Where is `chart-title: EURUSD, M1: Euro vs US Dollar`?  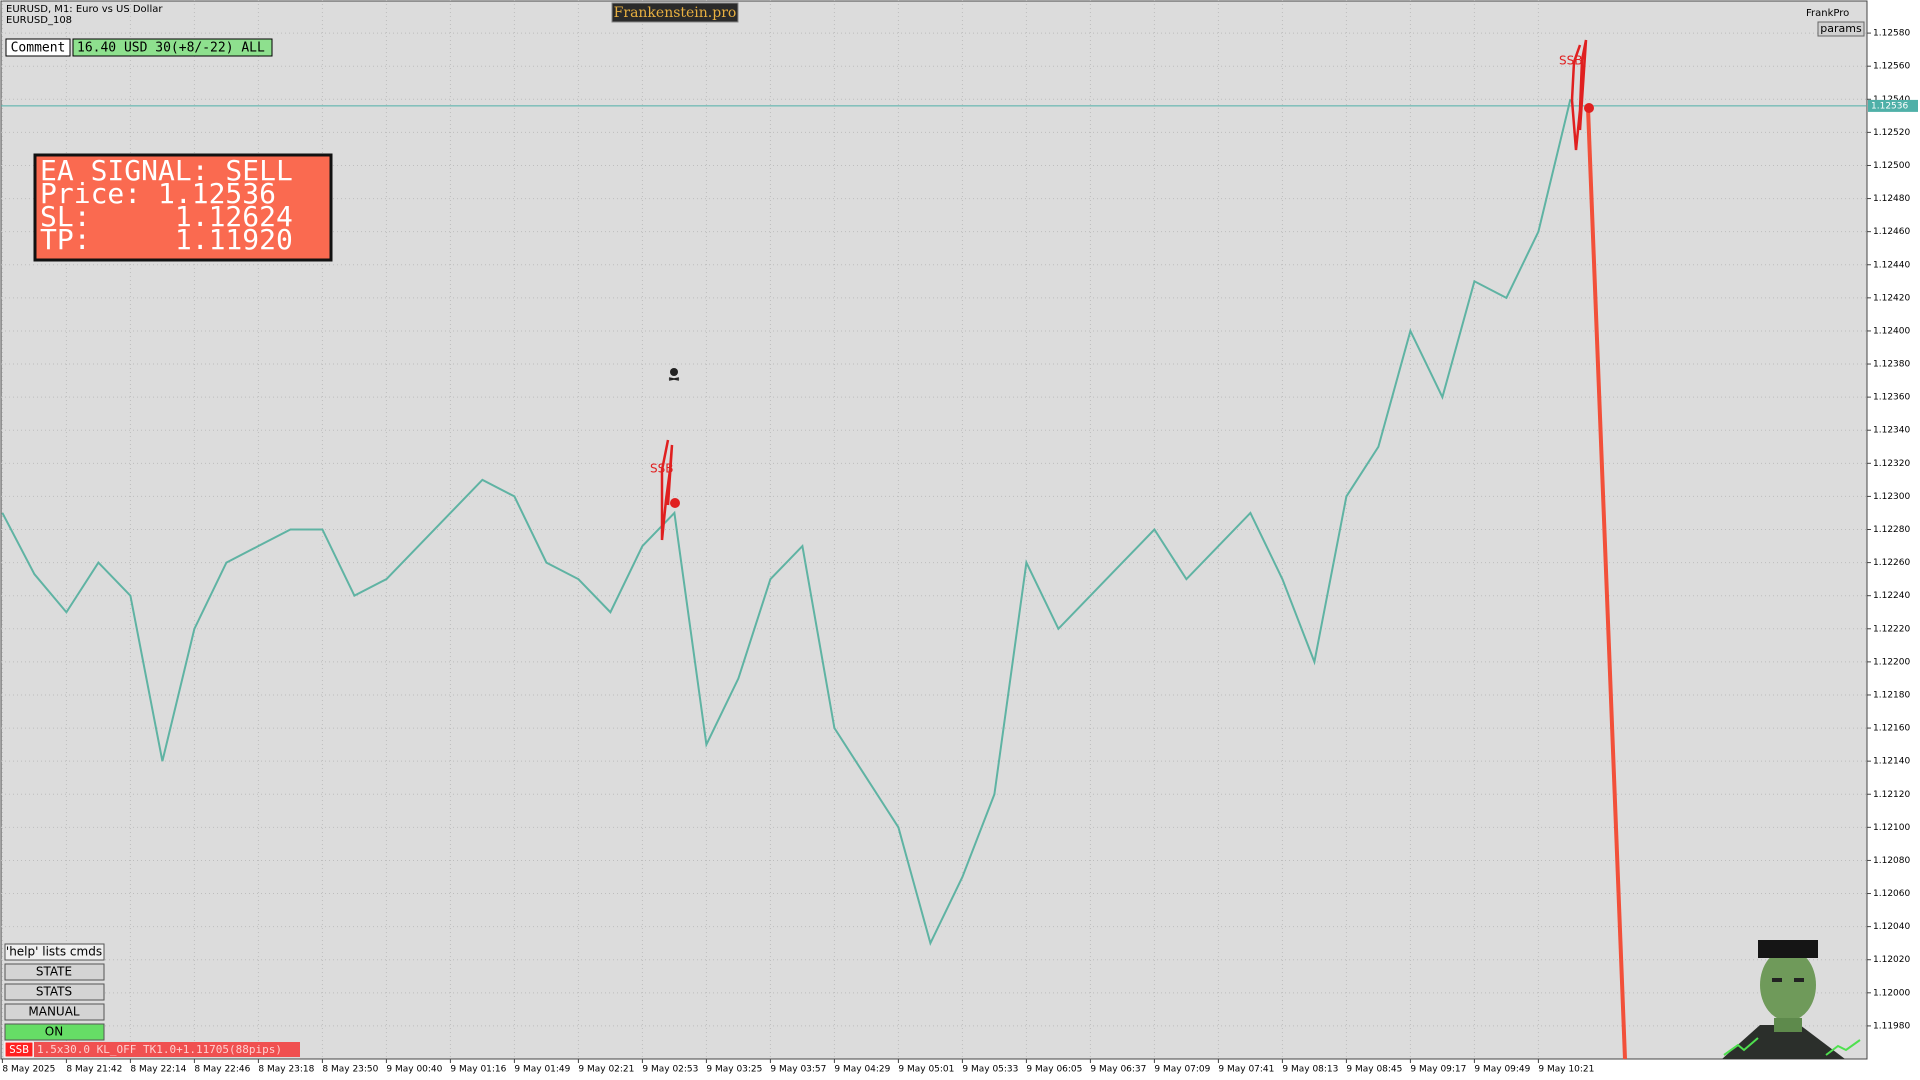 chart-title: EURUSD, M1: Euro vs US Dollar is located at coordinates (84, 9).